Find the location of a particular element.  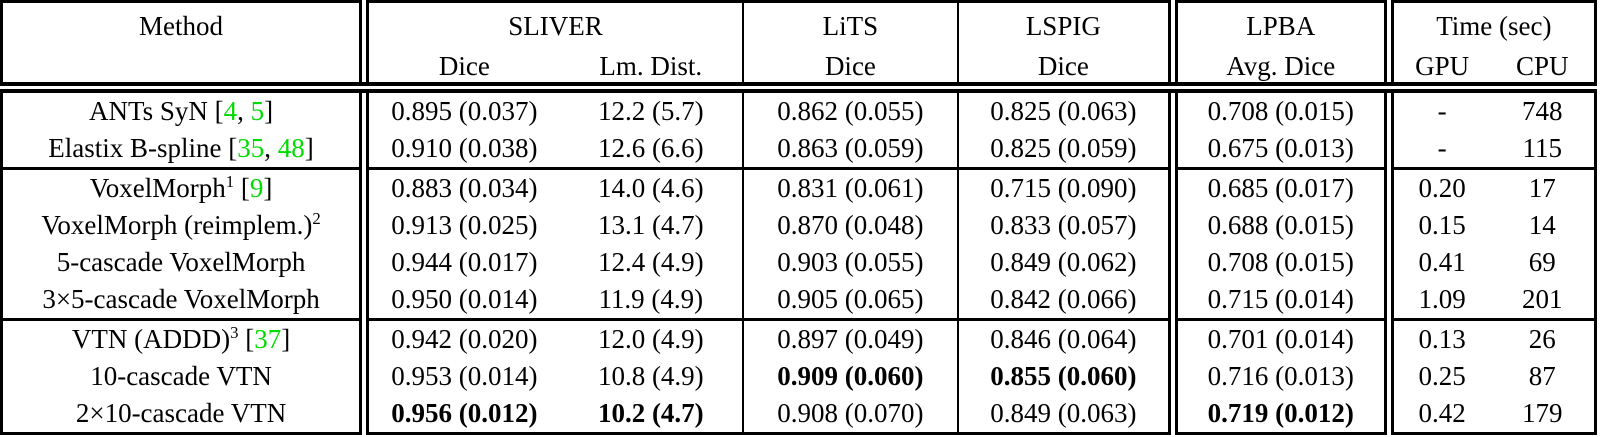

cell-sliver-lm: 12.6 (6.6) is located at coordinates (650, 148).